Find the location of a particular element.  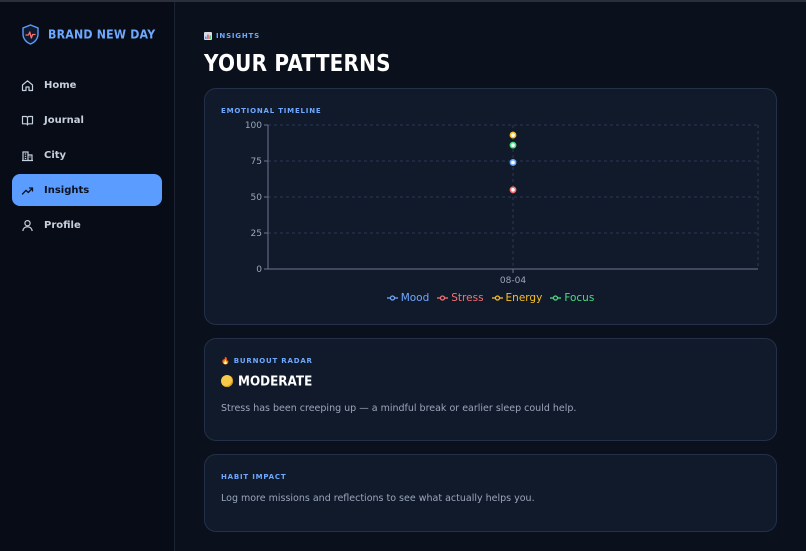

legend-item-mood: Mood is located at coordinates (408, 298).